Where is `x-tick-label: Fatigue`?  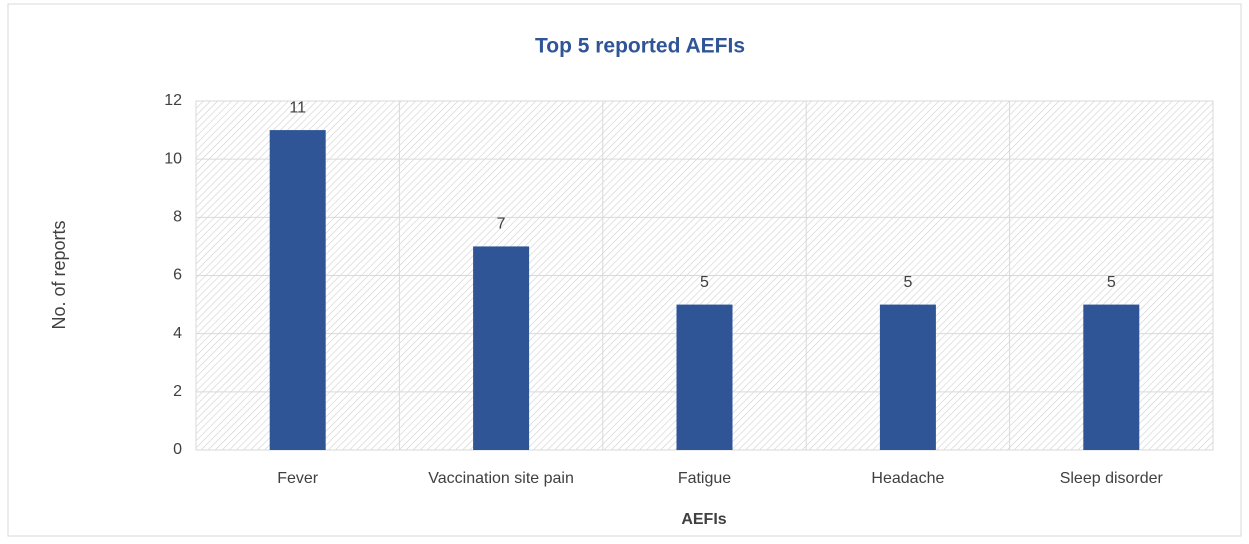
x-tick-label: Fatigue is located at coordinates (704, 478).